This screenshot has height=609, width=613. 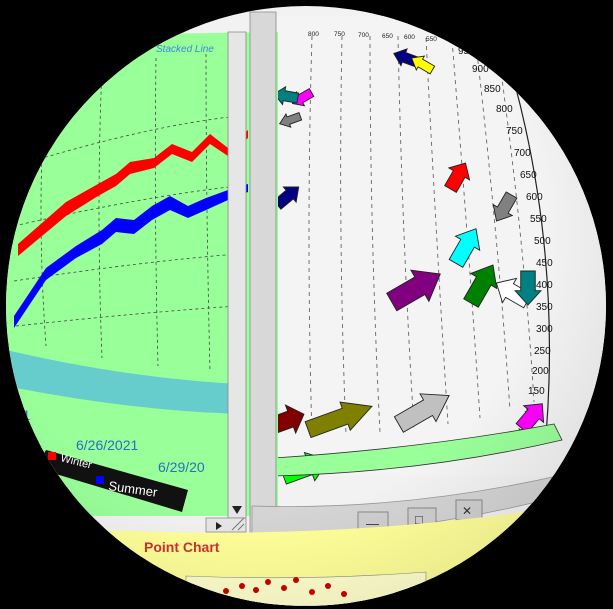 What do you see at coordinates (522, 153) in the screenshot?
I see `right-tick-label: 700` at bounding box center [522, 153].